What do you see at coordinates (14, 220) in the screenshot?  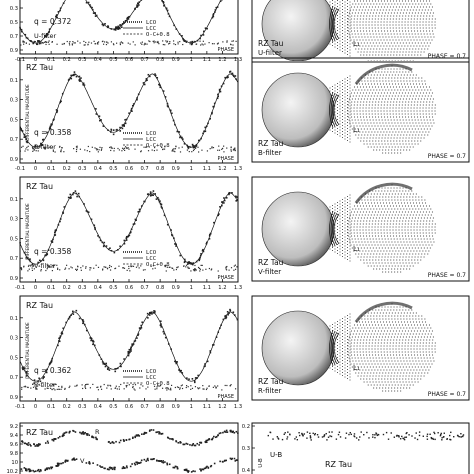 I see `y-tick-label: 0.3` at bounding box center [14, 220].